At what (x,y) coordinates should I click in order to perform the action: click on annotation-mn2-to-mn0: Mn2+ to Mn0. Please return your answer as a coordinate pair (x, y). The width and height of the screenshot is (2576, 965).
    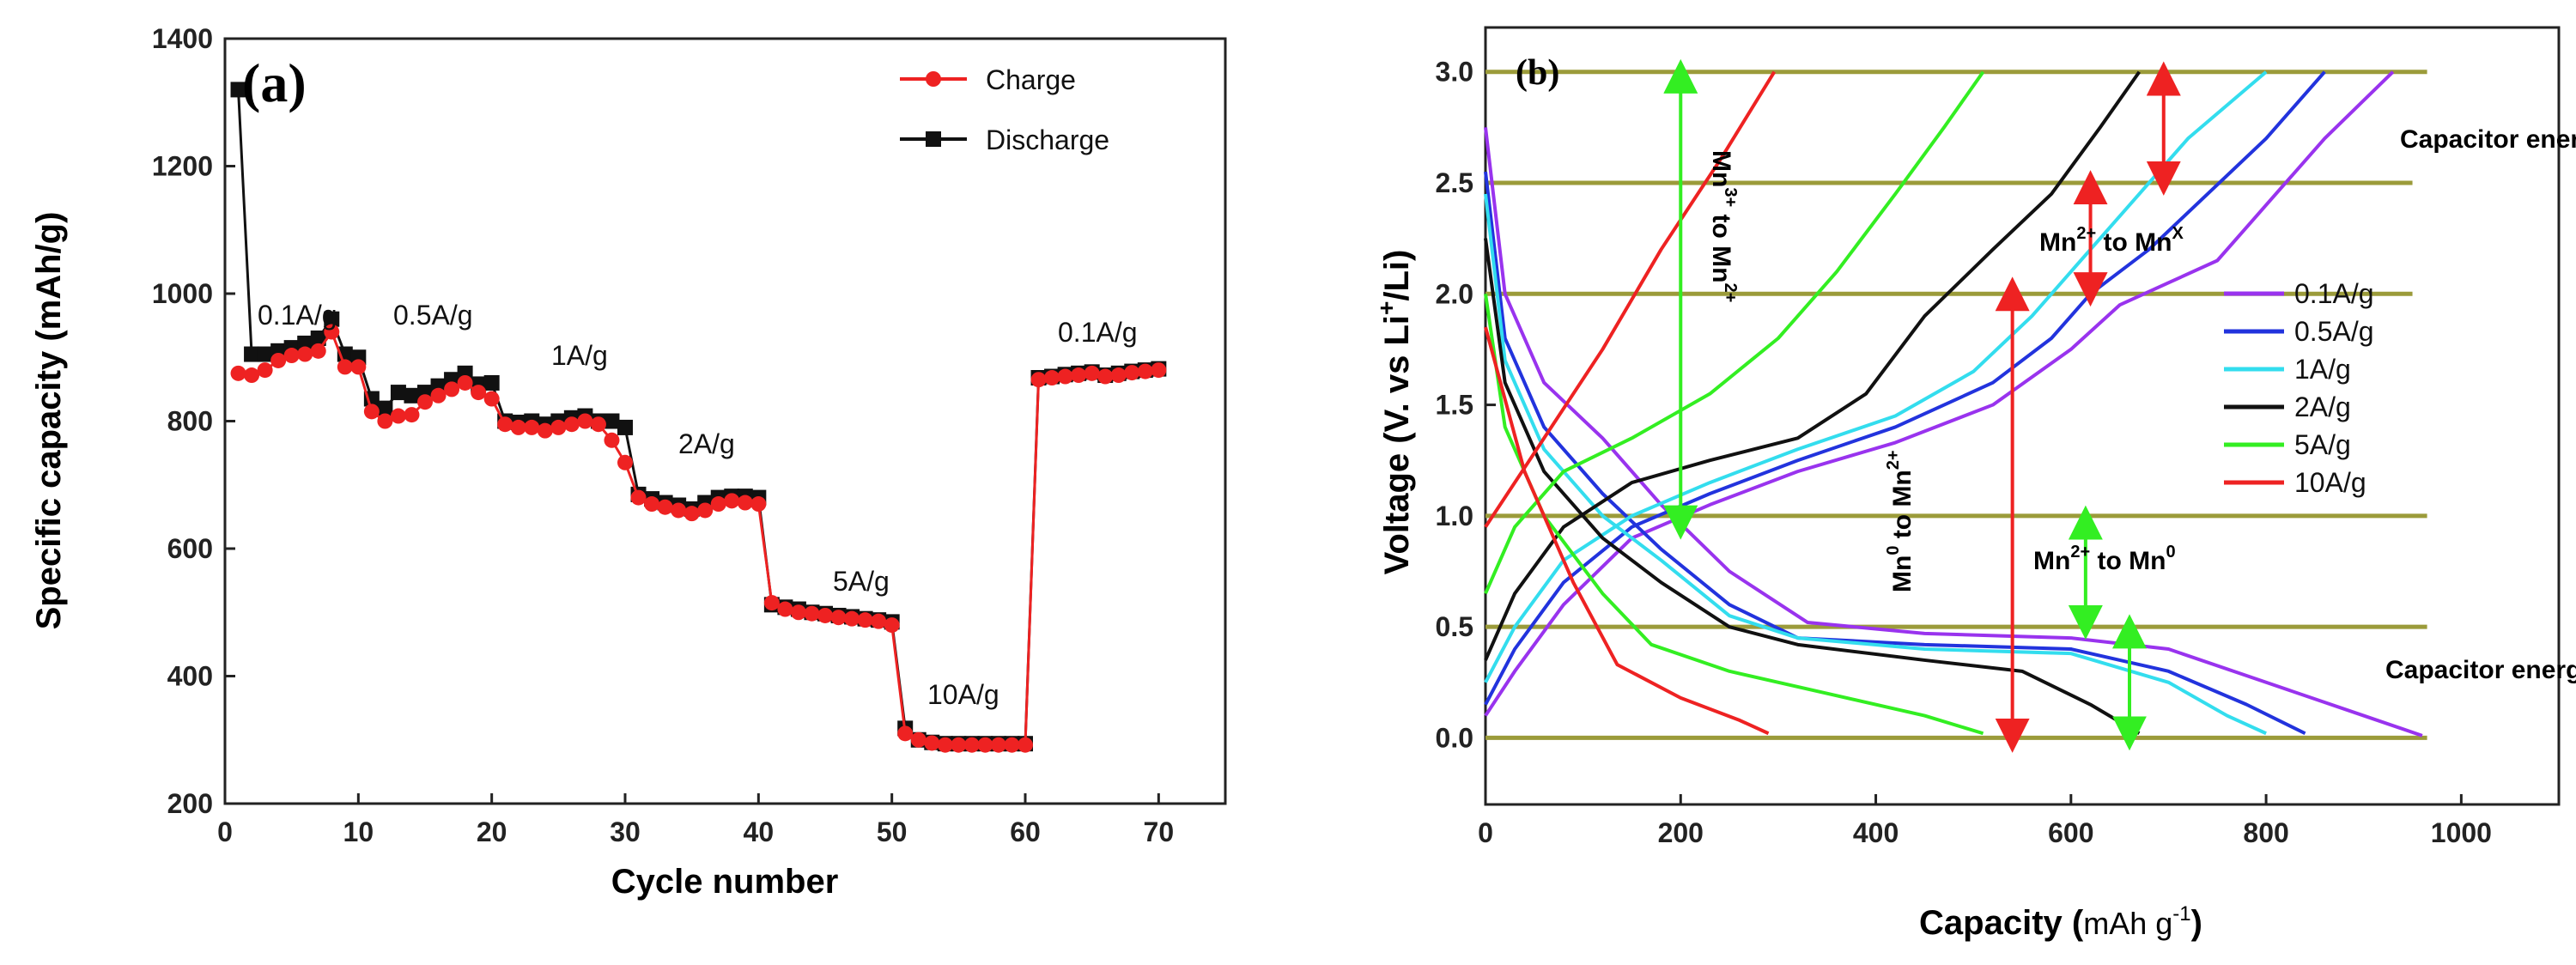
    Looking at the image, I should click on (2104, 559).